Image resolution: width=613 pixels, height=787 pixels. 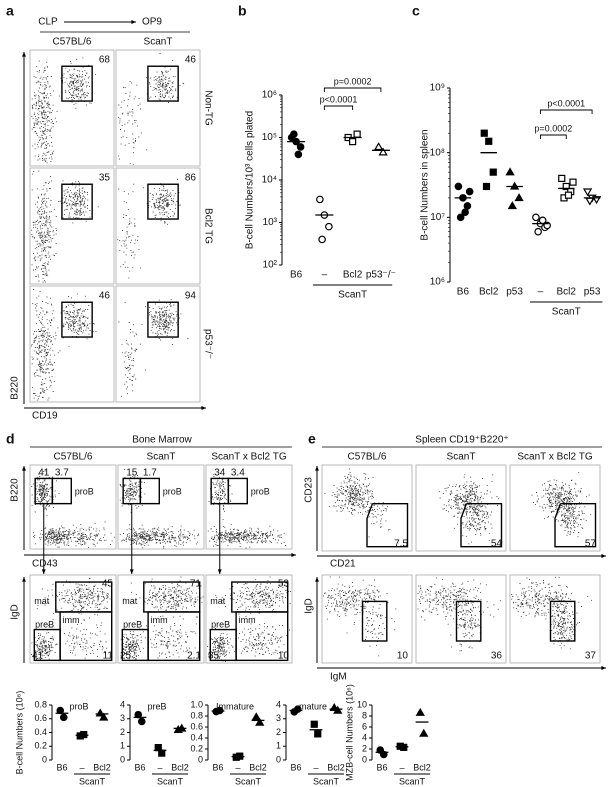 I want to click on panel-label: b, so click(x=242, y=11).